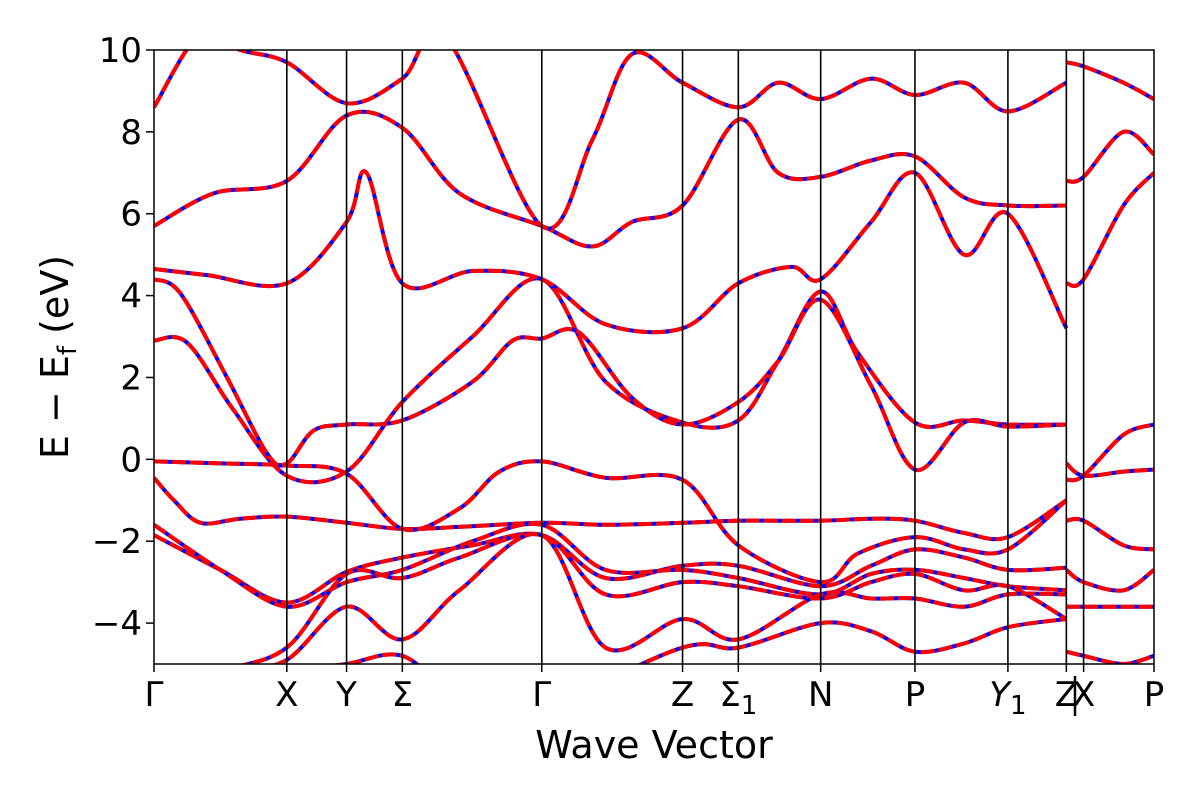 Image resolution: width=1200 pixels, height=800 pixels. Describe the element at coordinates (120, 51) in the screenshot. I see `y-tick-label: 10` at that location.